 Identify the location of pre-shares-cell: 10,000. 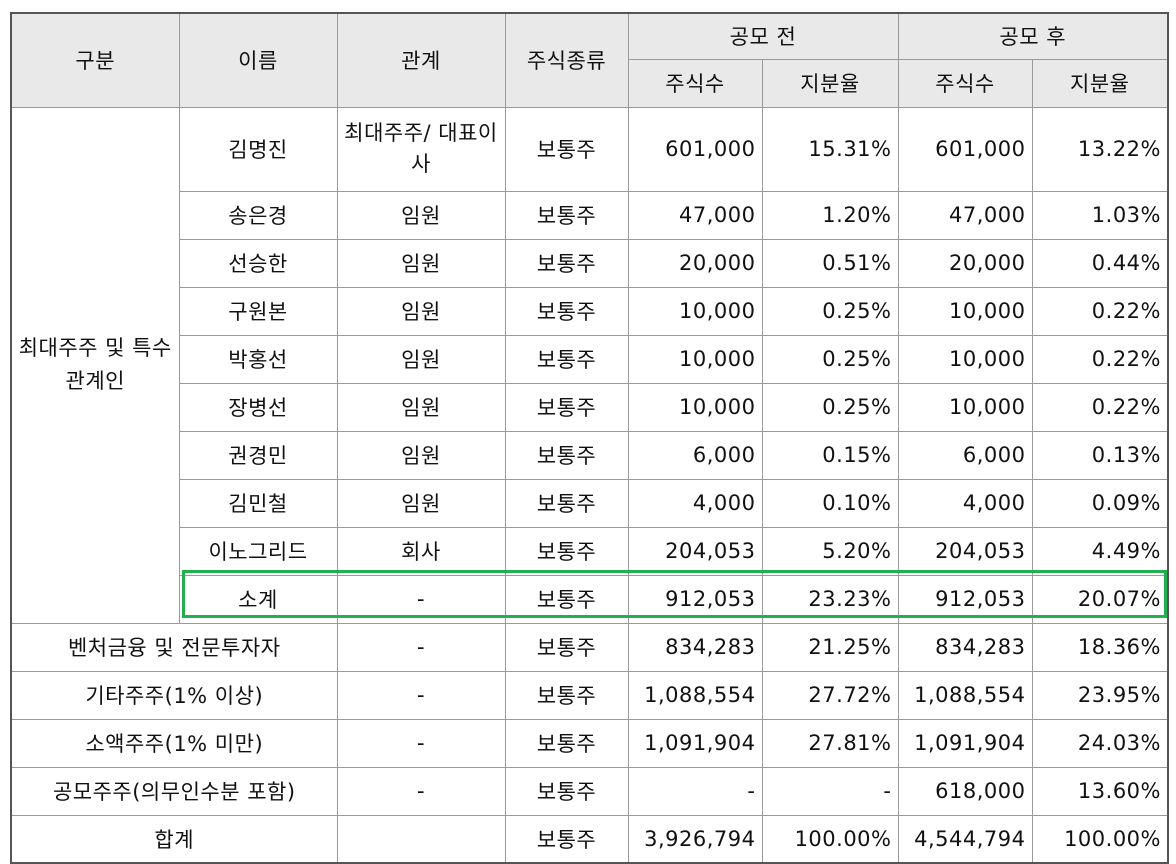
(695, 359).